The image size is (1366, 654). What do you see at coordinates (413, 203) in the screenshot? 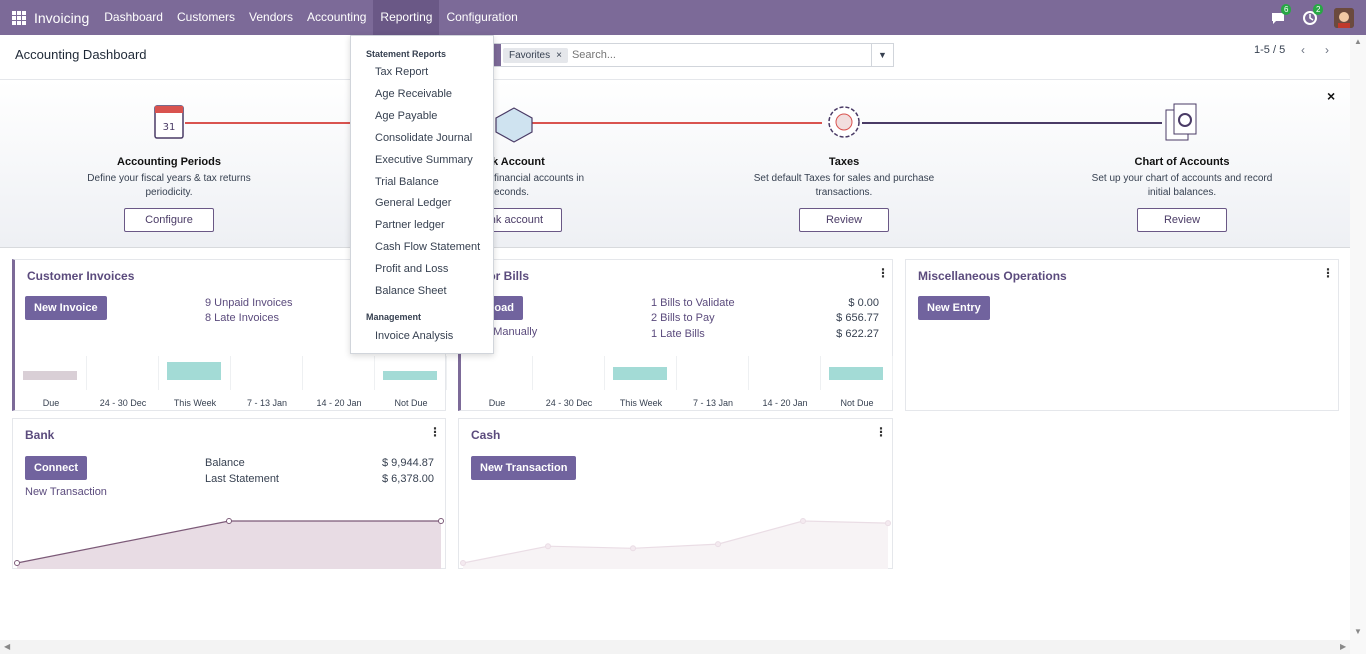
I see `dropdown-item-general-ledger: General Ledger` at bounding box center [413, 203].